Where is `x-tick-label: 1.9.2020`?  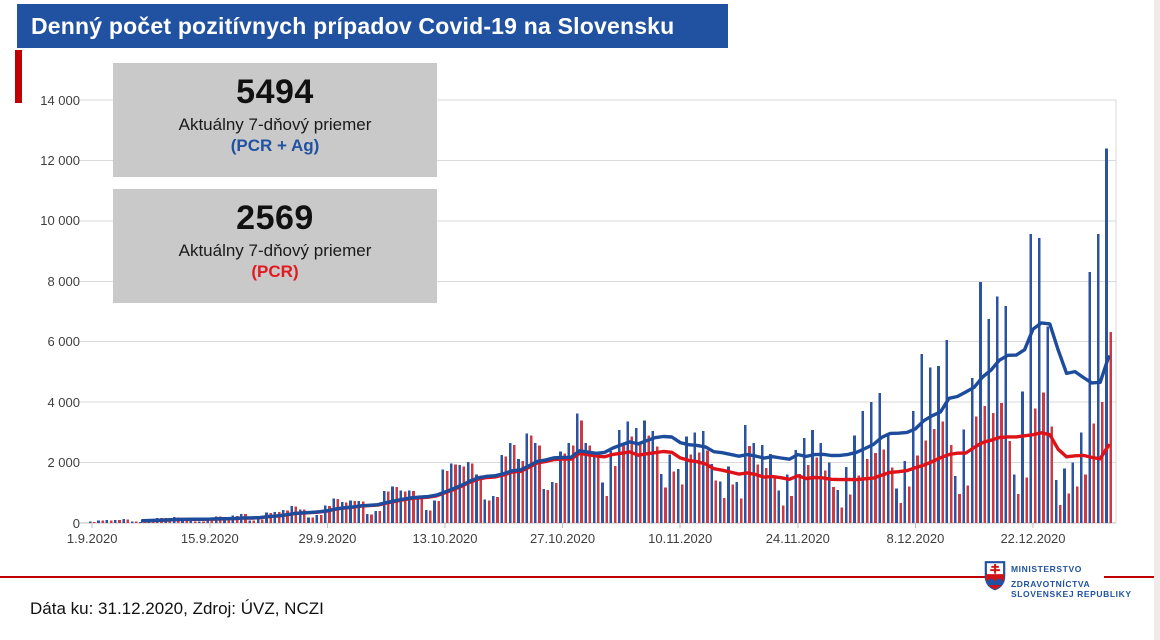 x-tick-label: 1.9.2020 is located at coordinates (92, 538).